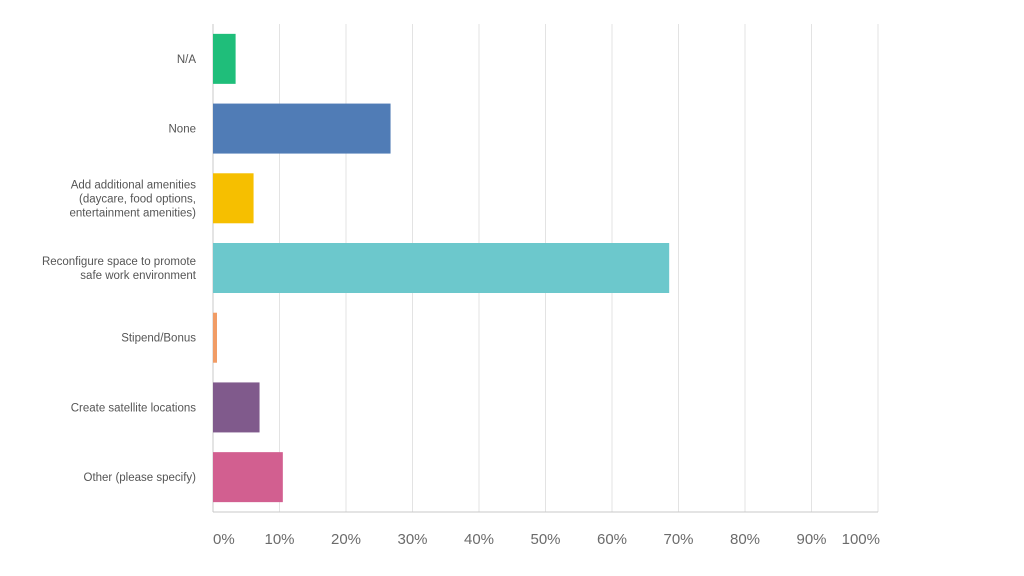 This screenshot has width=1024, height=576. I want to click on x-axis-tick-labels: 0% 10% 20% 30% 40% 50% 60% 70% 80% 90% 100%, so click(546, 539).